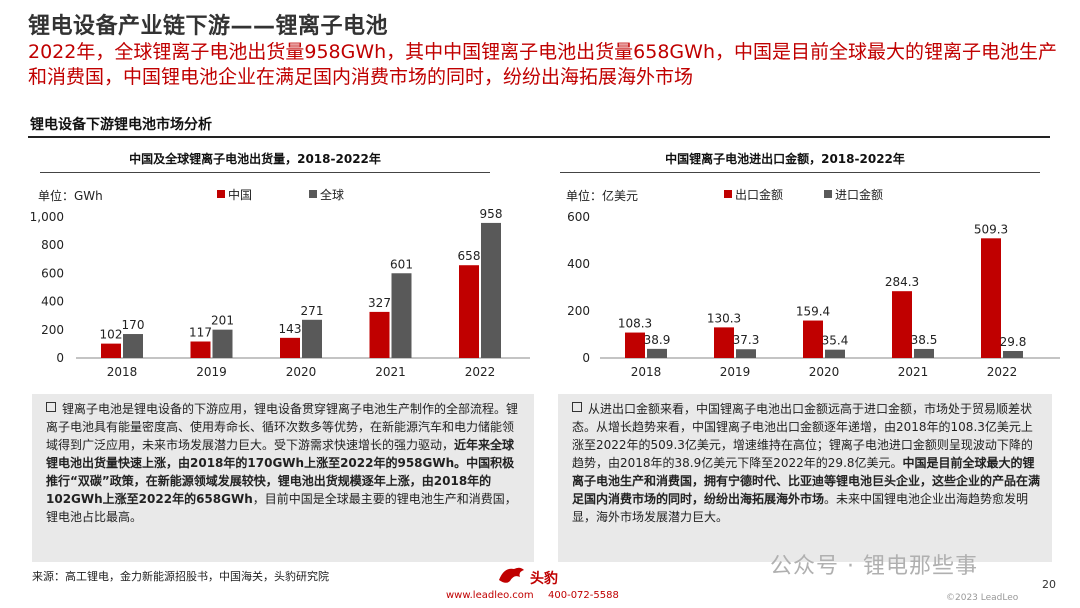 The width and height of the screenshot is (1080, 608). What do you see at coordinates (759, 194) in the screenshot?
I see `chart2-legend-label-export: 出口金额` at bounding box center [759, 194].